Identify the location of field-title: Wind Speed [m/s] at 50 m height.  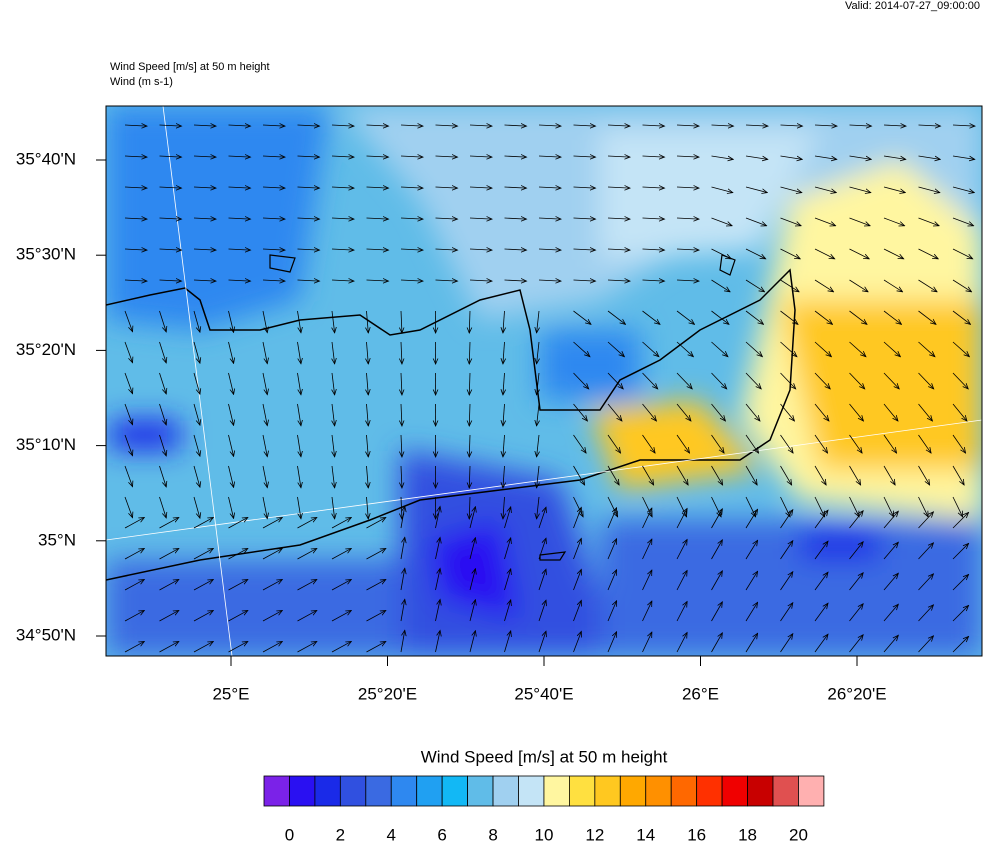
(190, 67).